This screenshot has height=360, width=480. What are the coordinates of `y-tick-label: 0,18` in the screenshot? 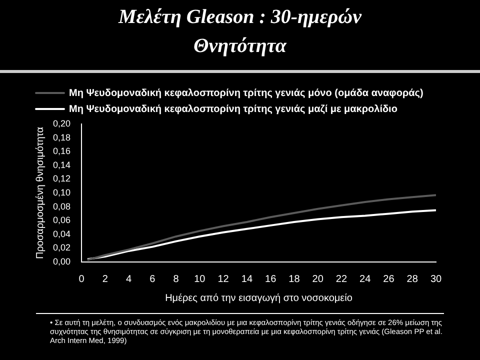 It's located at (61, 137).